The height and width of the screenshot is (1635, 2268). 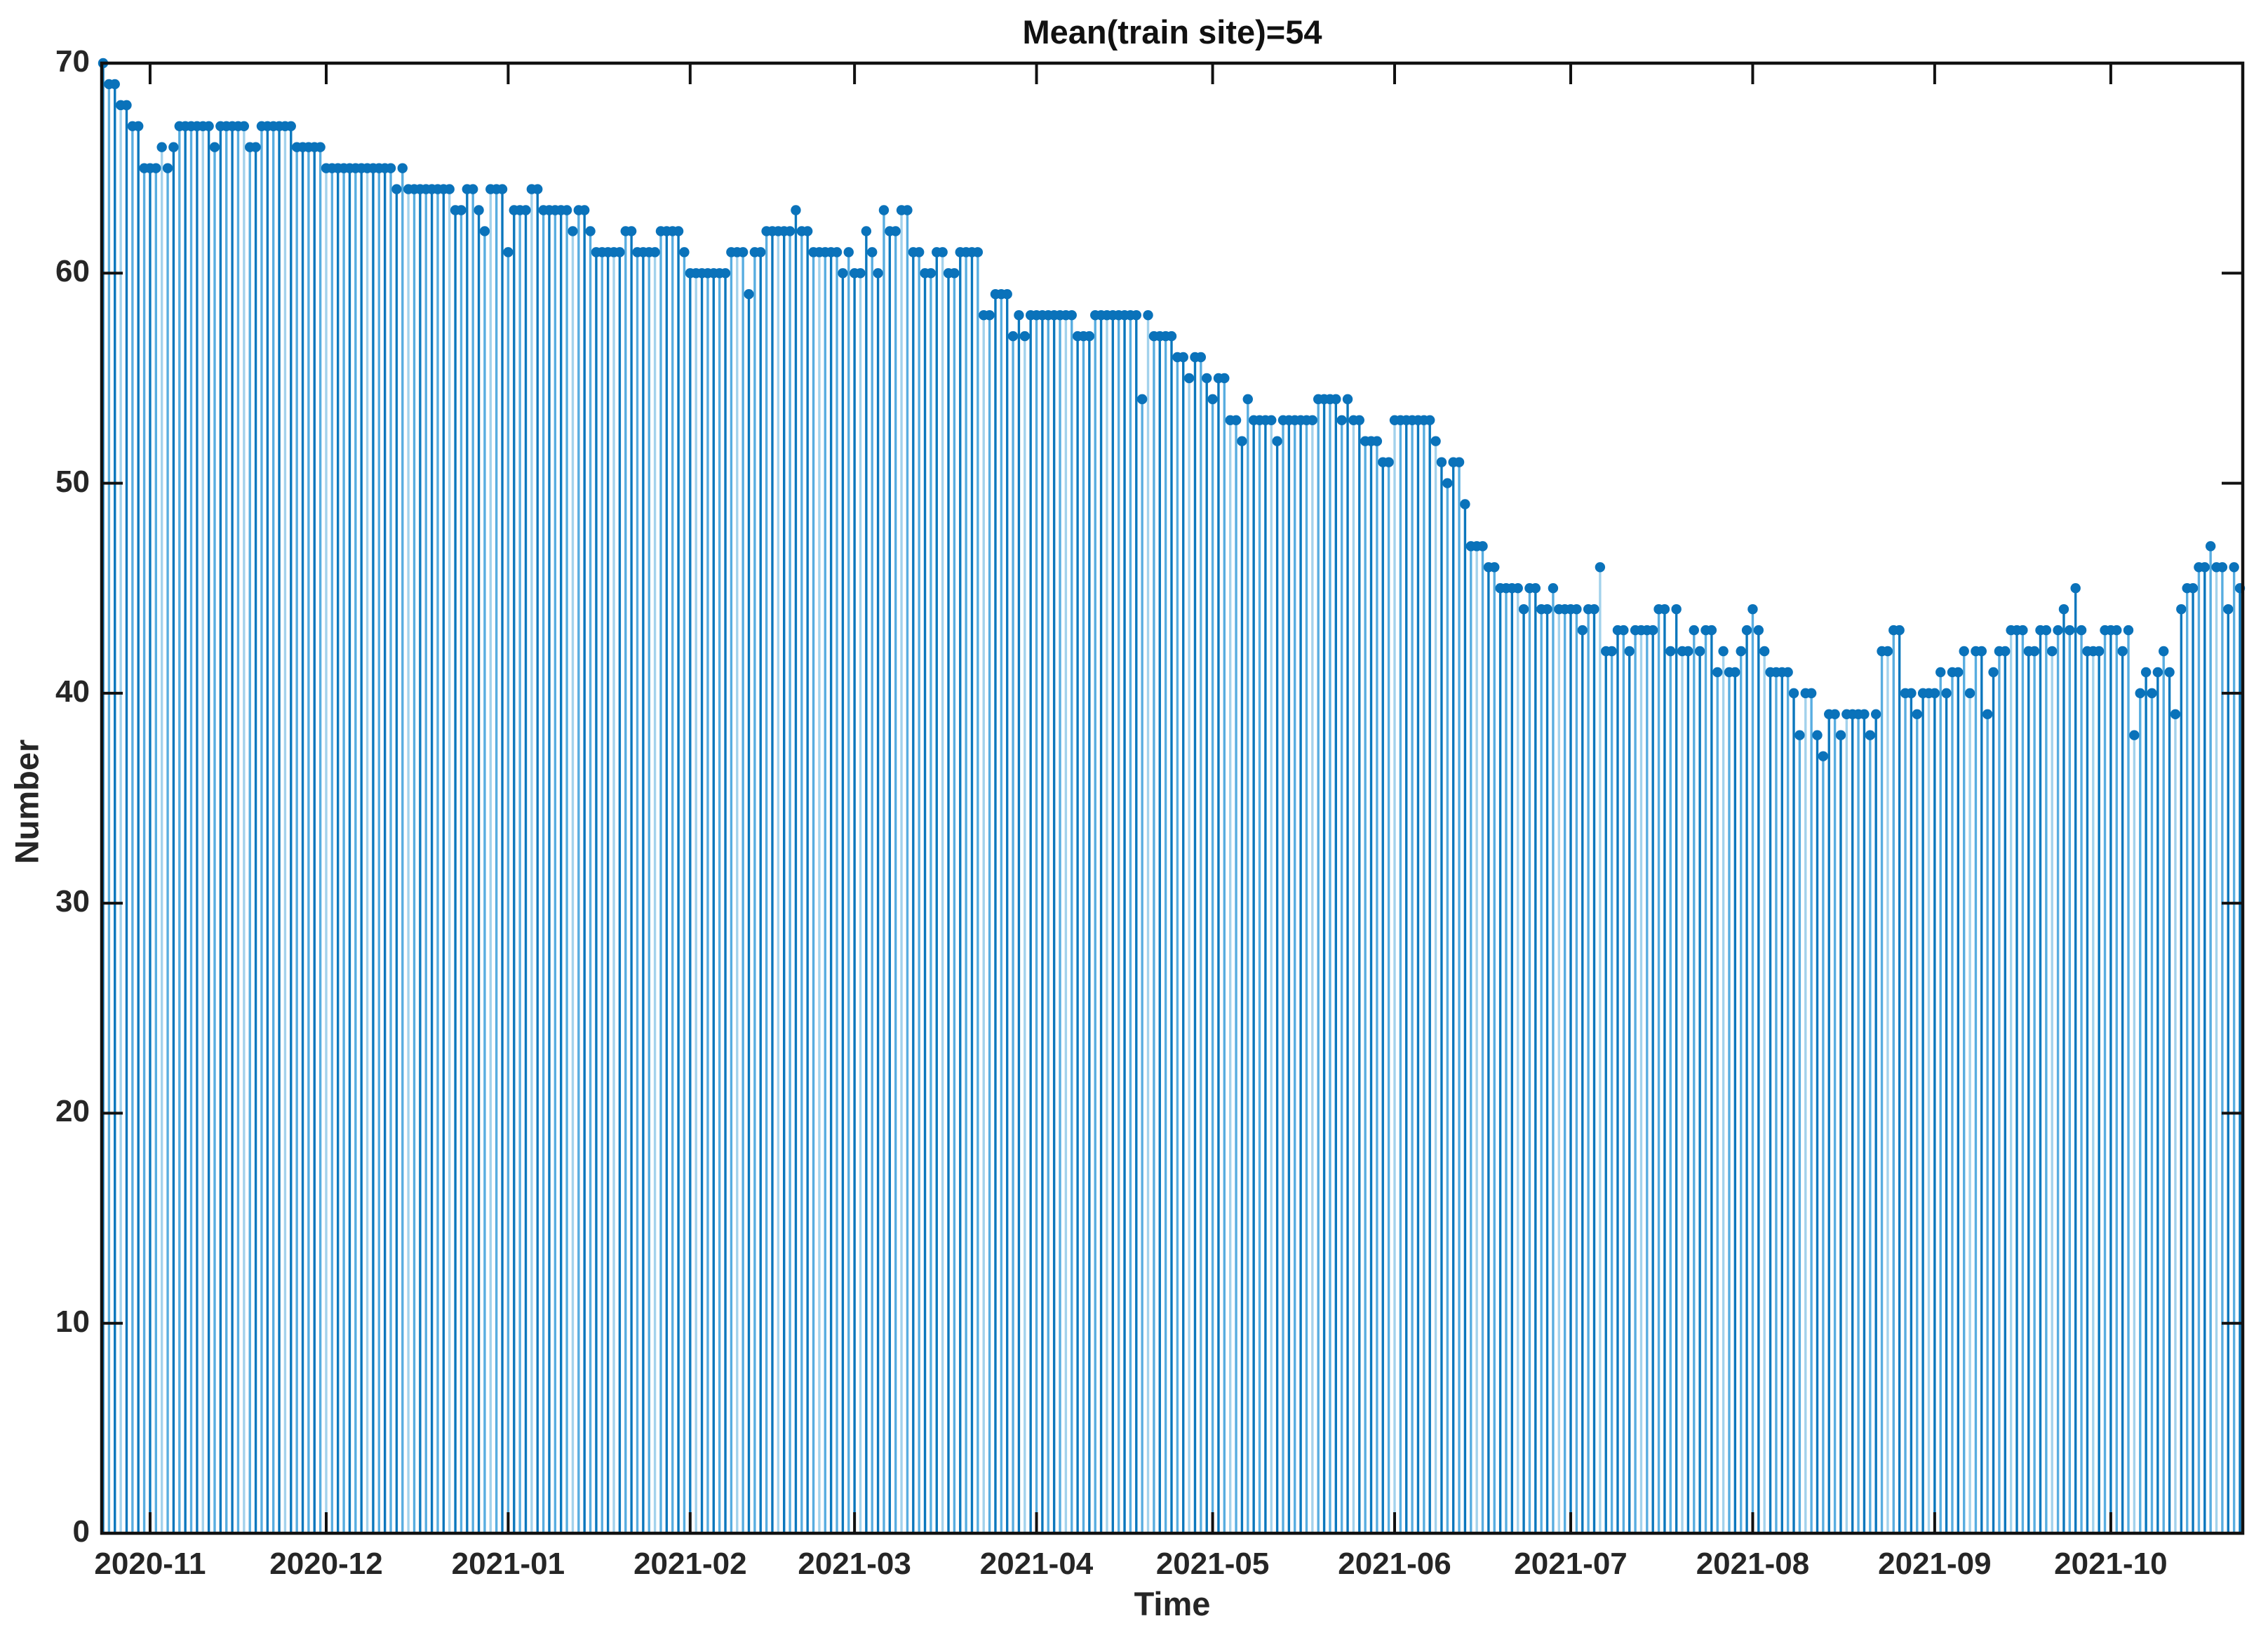 I want to click on x-tick-label: 2021-05, so click(x=1212, y=1564).